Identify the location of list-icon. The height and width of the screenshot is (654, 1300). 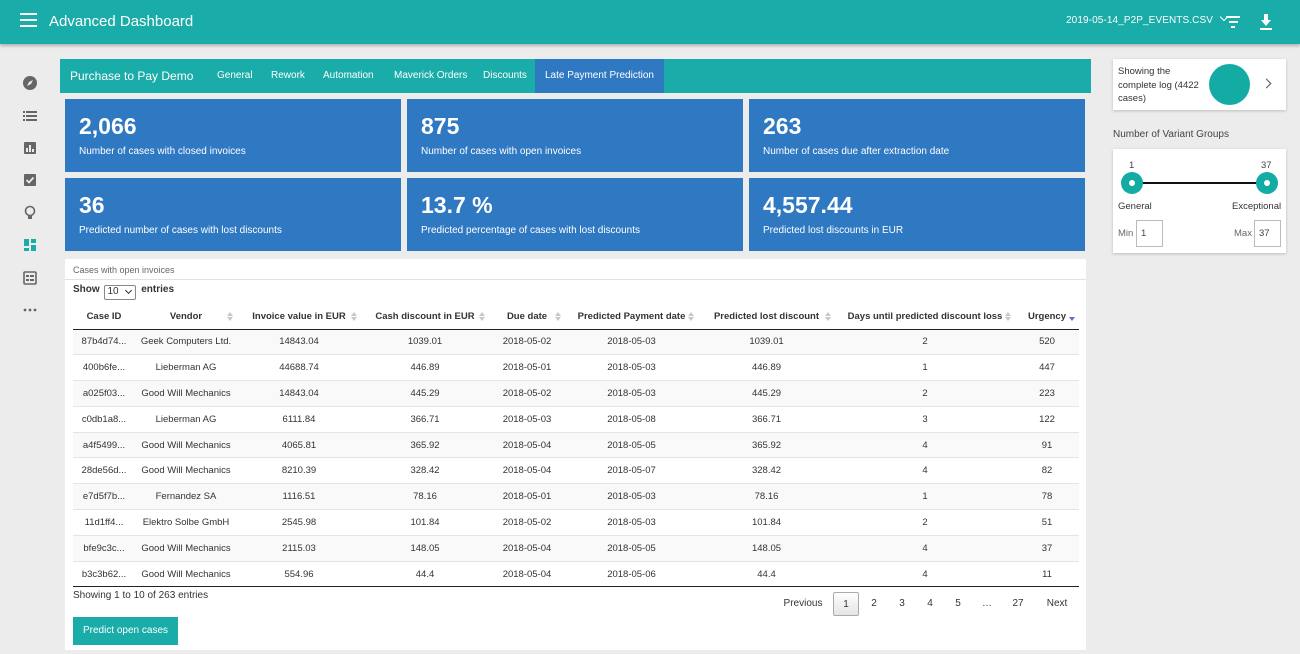
(30, 116).